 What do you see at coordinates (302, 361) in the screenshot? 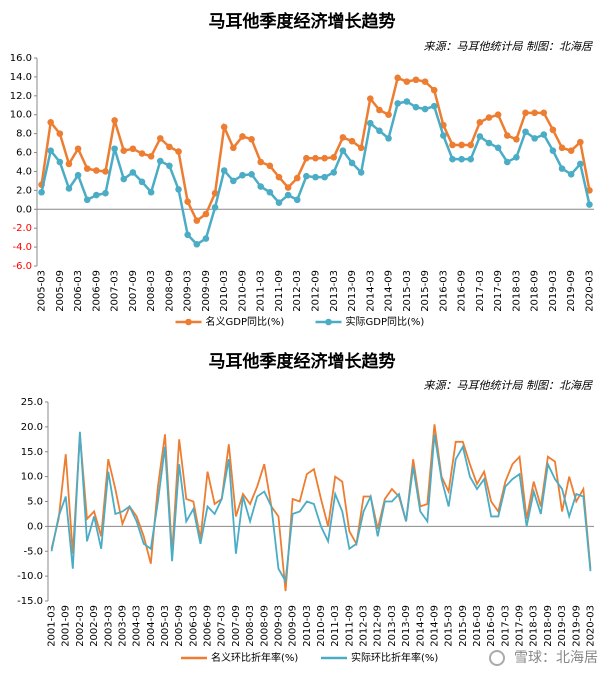
I see `chart-title: 马耳他季度经济增长趋势` at bounding box center [302, 361].